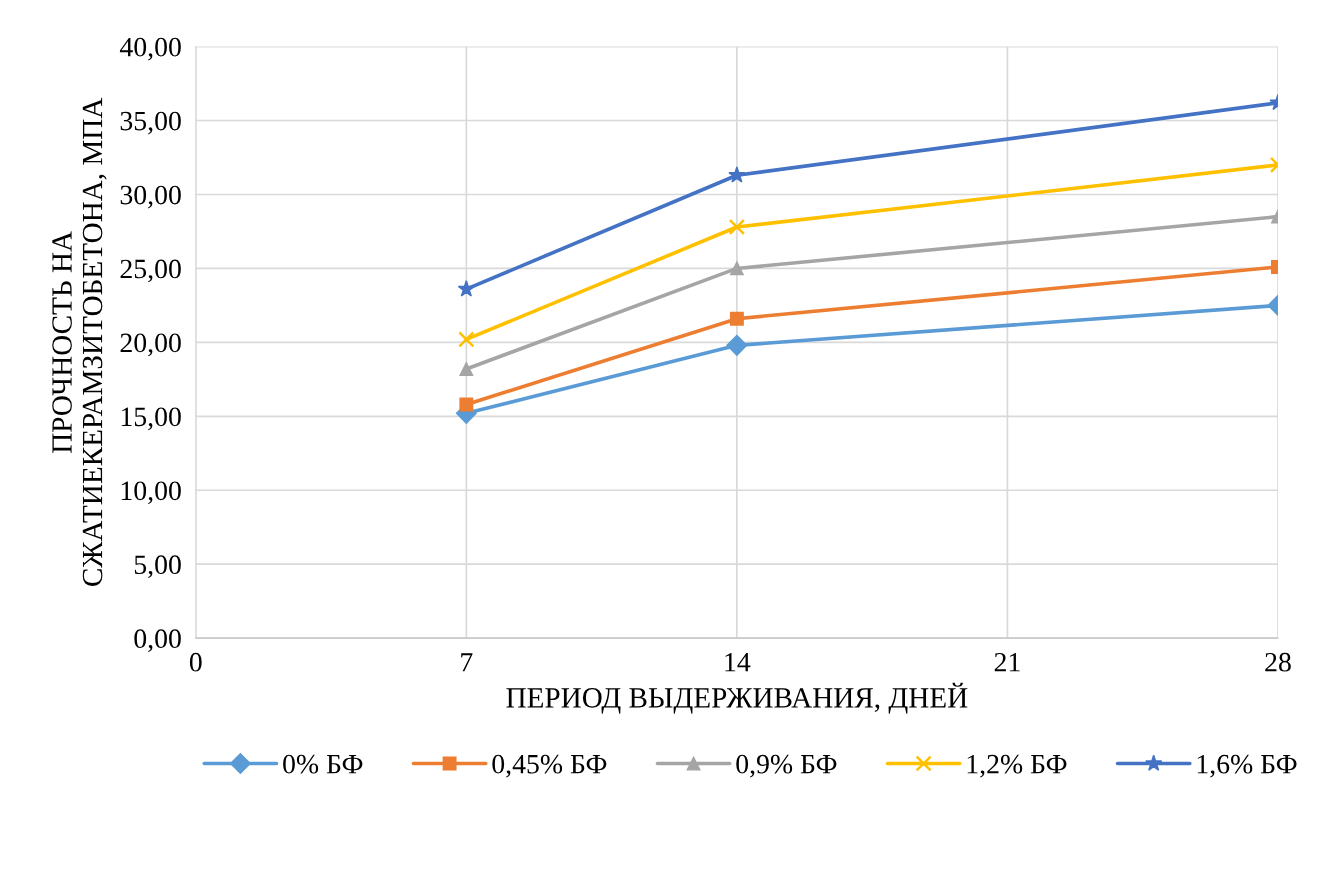  Describe the element at coordinates (1278, 662) in the screenshot. I see `x-tick-label: 28` at that location.